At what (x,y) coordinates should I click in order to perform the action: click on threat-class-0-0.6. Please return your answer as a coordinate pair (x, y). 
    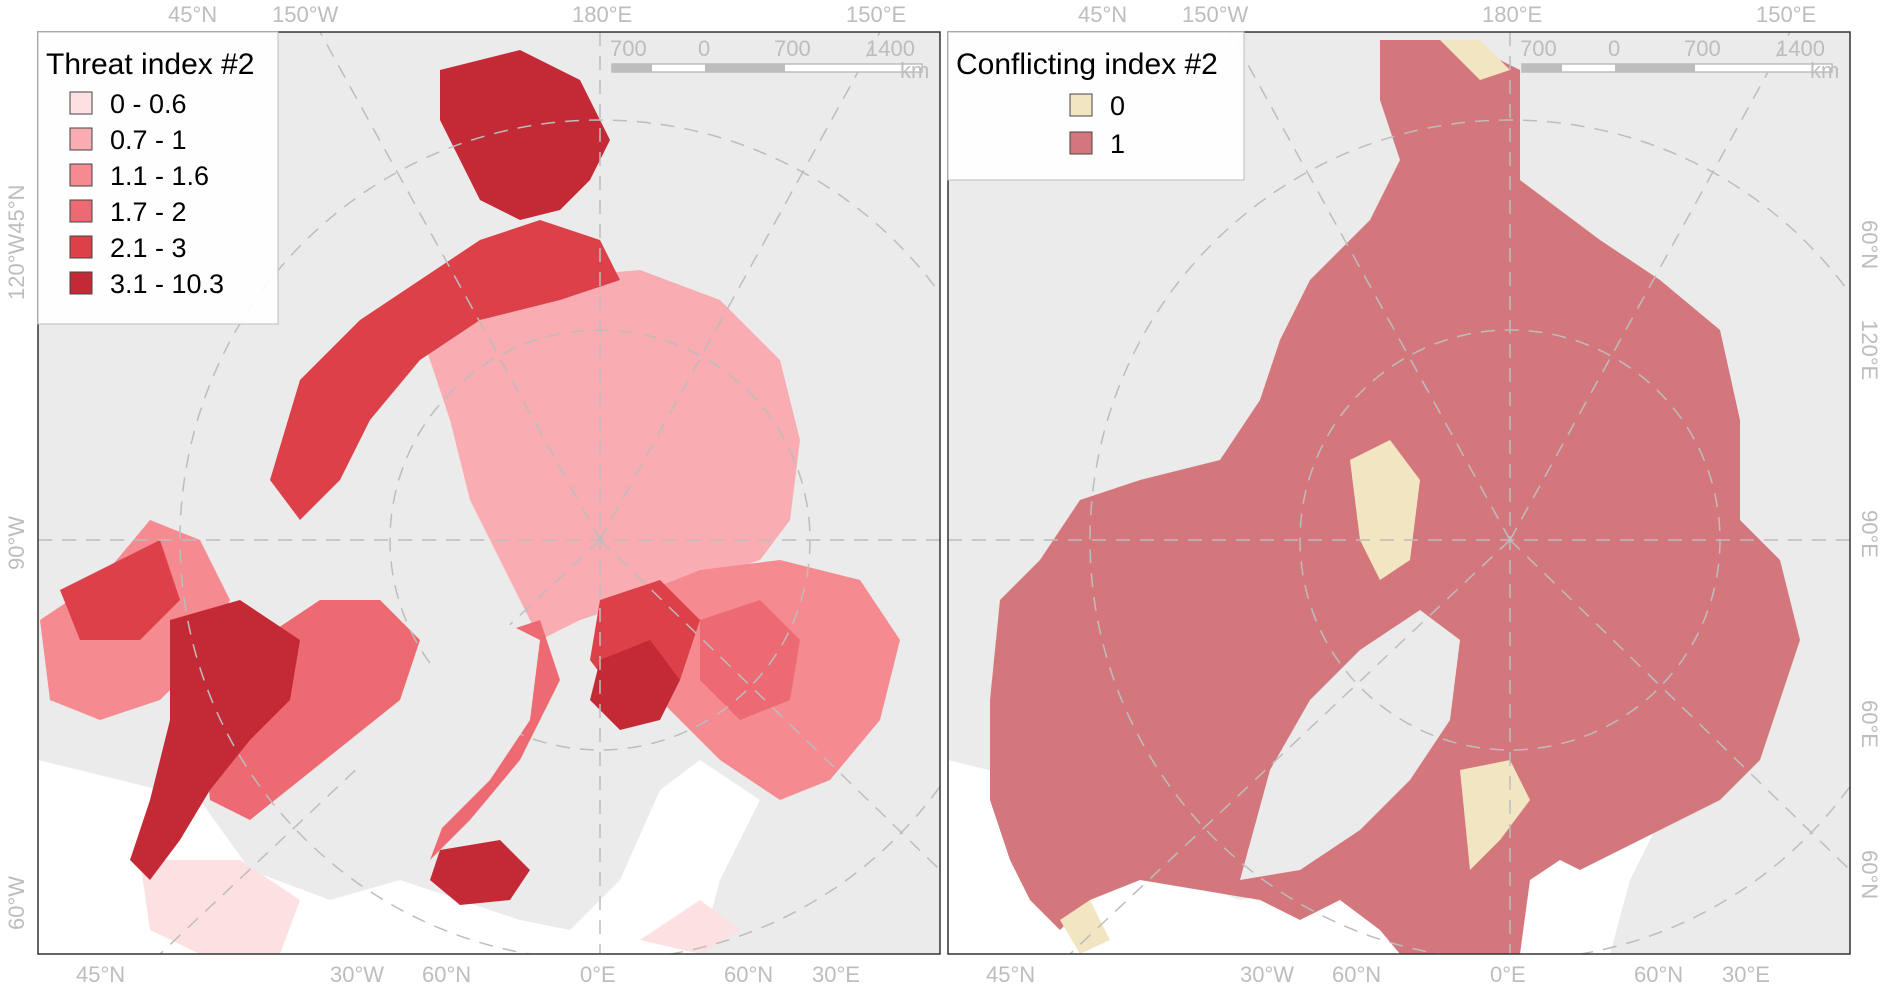
    Looking at the image, I should click on (440, 907).